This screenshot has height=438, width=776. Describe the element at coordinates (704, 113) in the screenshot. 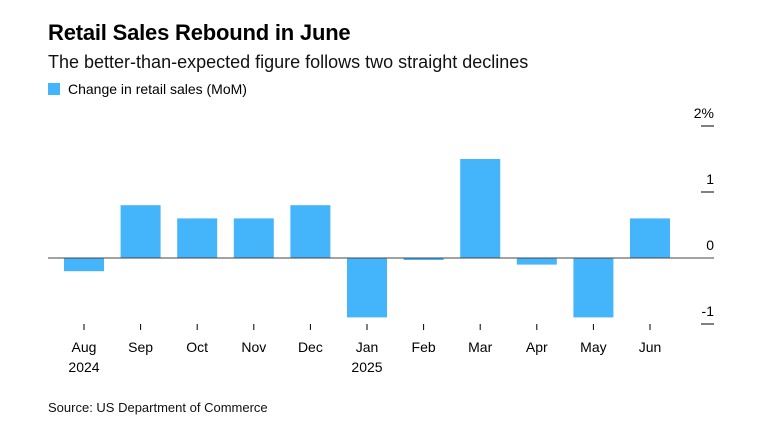

I see `y-tick-label: 2%` at that location.